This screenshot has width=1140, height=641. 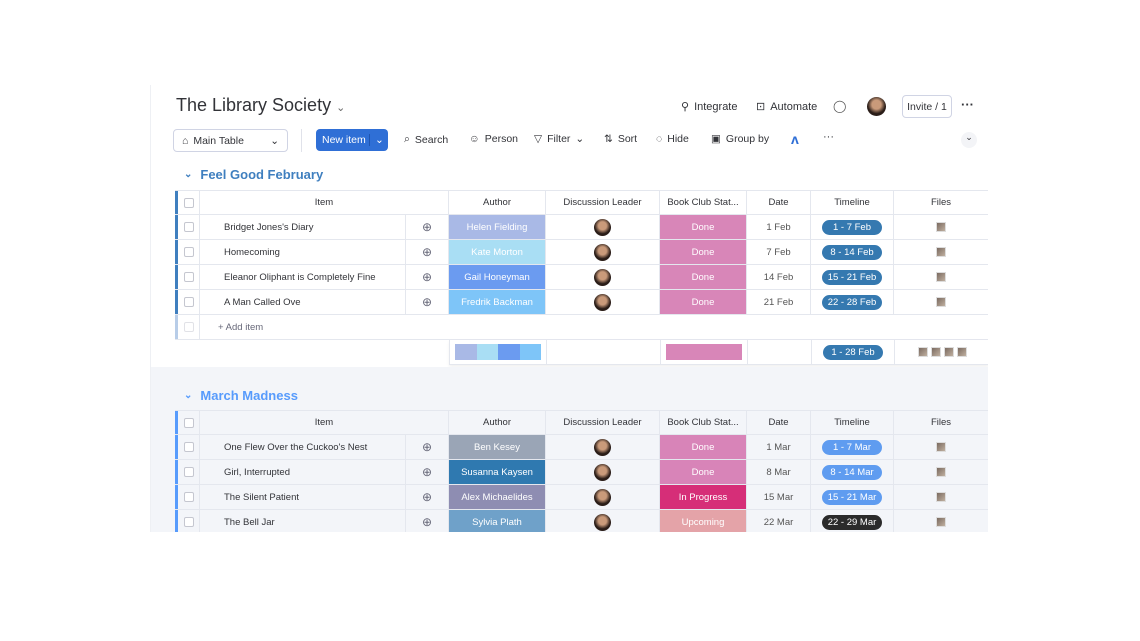 What do you see at coordinates (188, 202) in the screenshot?
I see `select-all-checkbox` at bounding box center [188, 202].